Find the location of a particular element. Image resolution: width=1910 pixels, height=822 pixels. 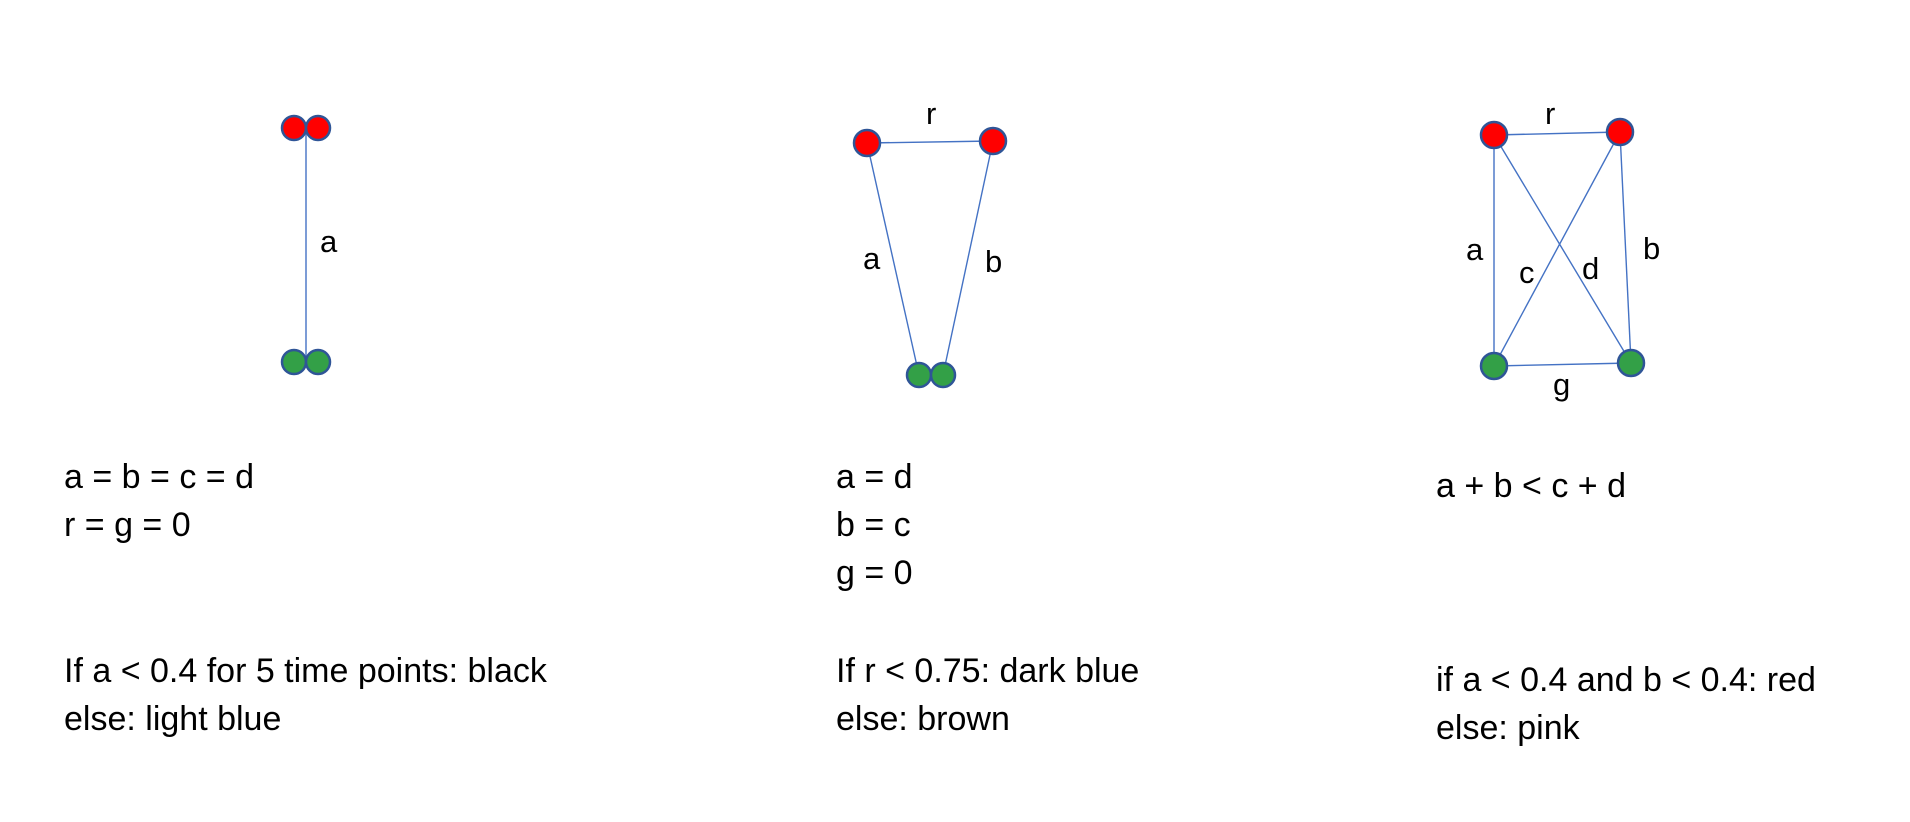

panel-2-conditions: a = d b = c g = 0 is located at coordinates (874, 525).